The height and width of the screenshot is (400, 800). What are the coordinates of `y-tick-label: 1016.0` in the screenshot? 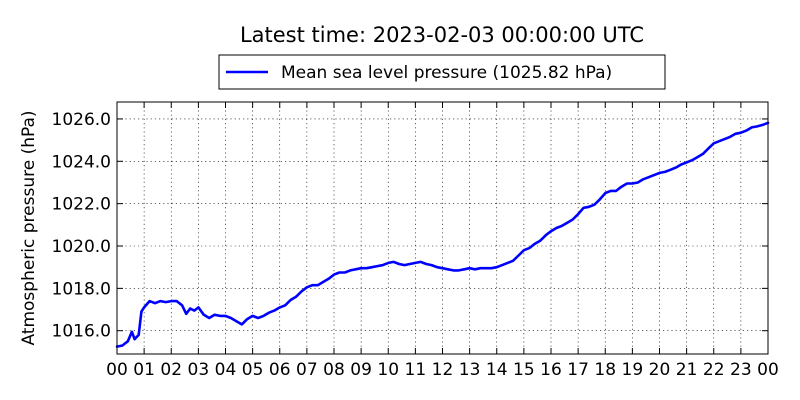 It's located at (81, 332).